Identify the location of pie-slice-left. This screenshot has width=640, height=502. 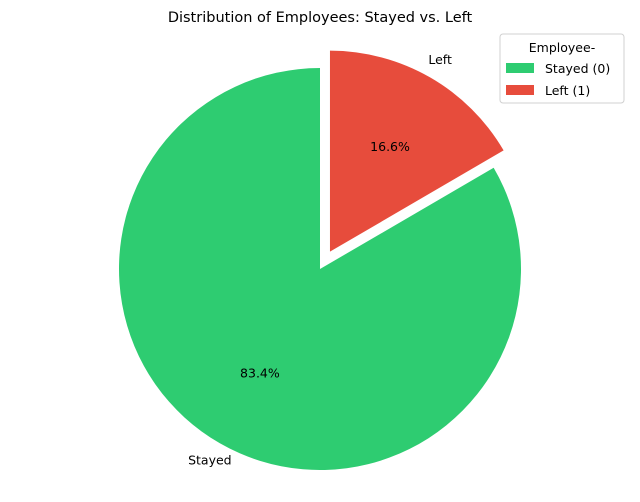
(416, 151).